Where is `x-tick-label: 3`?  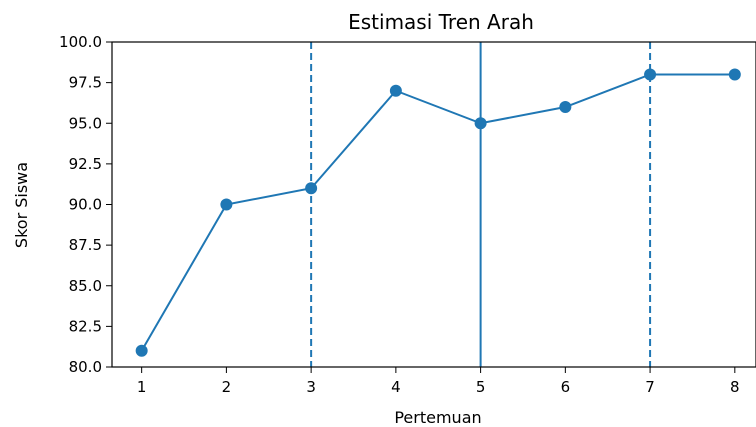 x-tick-label: 3 is located at coordinates (311, 387).